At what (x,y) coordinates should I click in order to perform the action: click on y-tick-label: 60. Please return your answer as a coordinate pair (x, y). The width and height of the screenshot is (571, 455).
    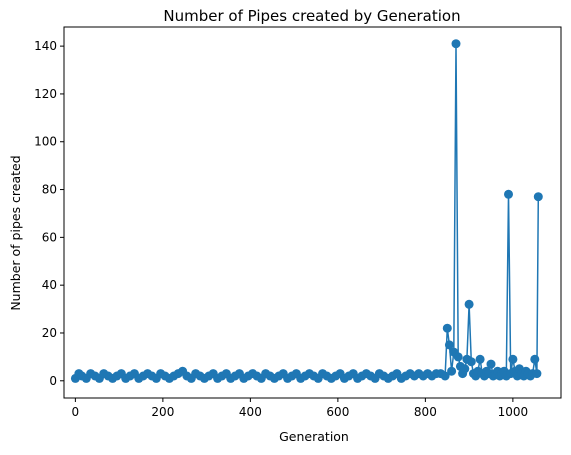
    Looking at the image, I should click on (49, 237).